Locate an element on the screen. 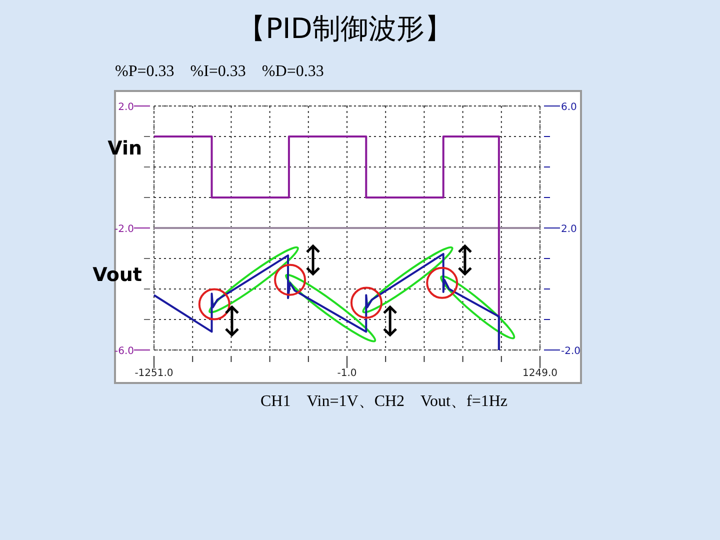  x-tick-label: -1.0 is located at coordinates (347, 373).